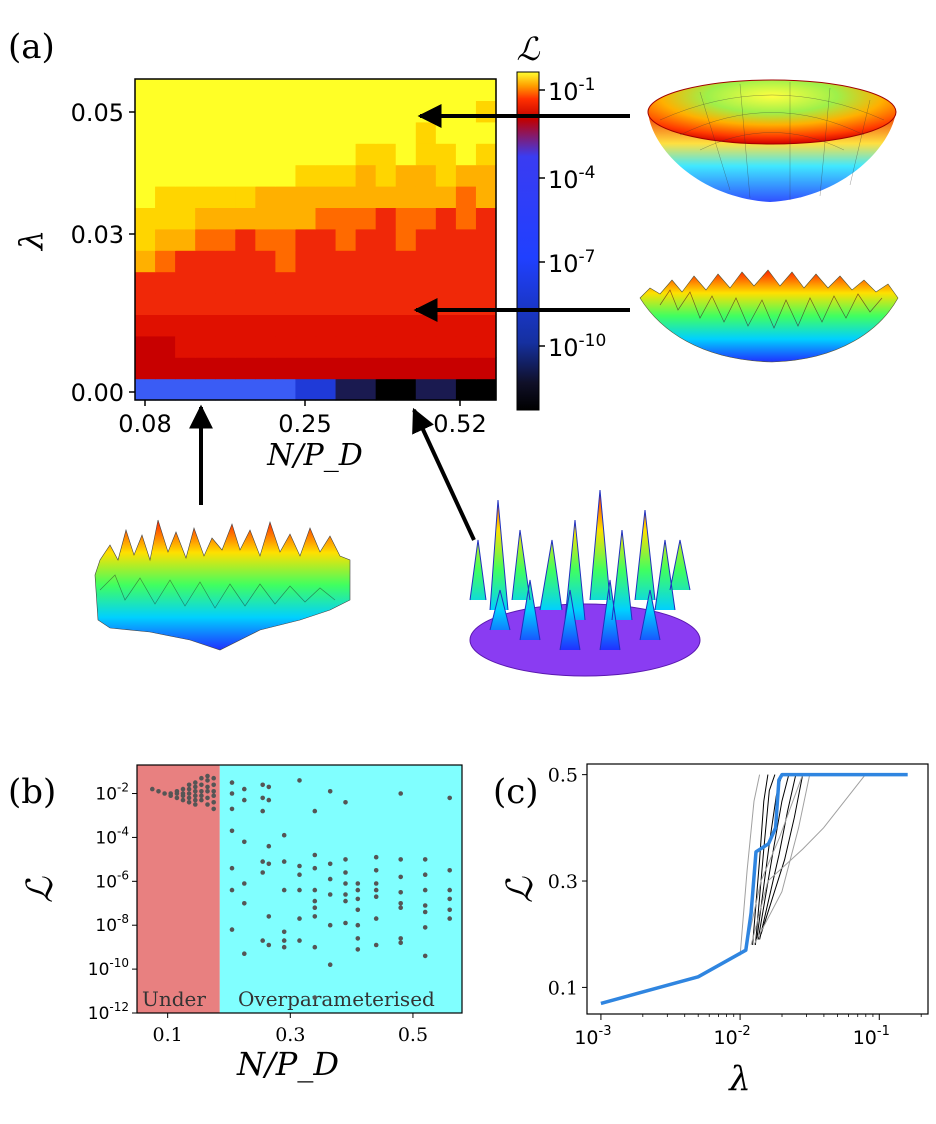 The width and height of the screenshot is (936, 1124). Describe the element at coordinates (516, 792) in the screenshot. I see `panel-label-c: (c)` at that location.